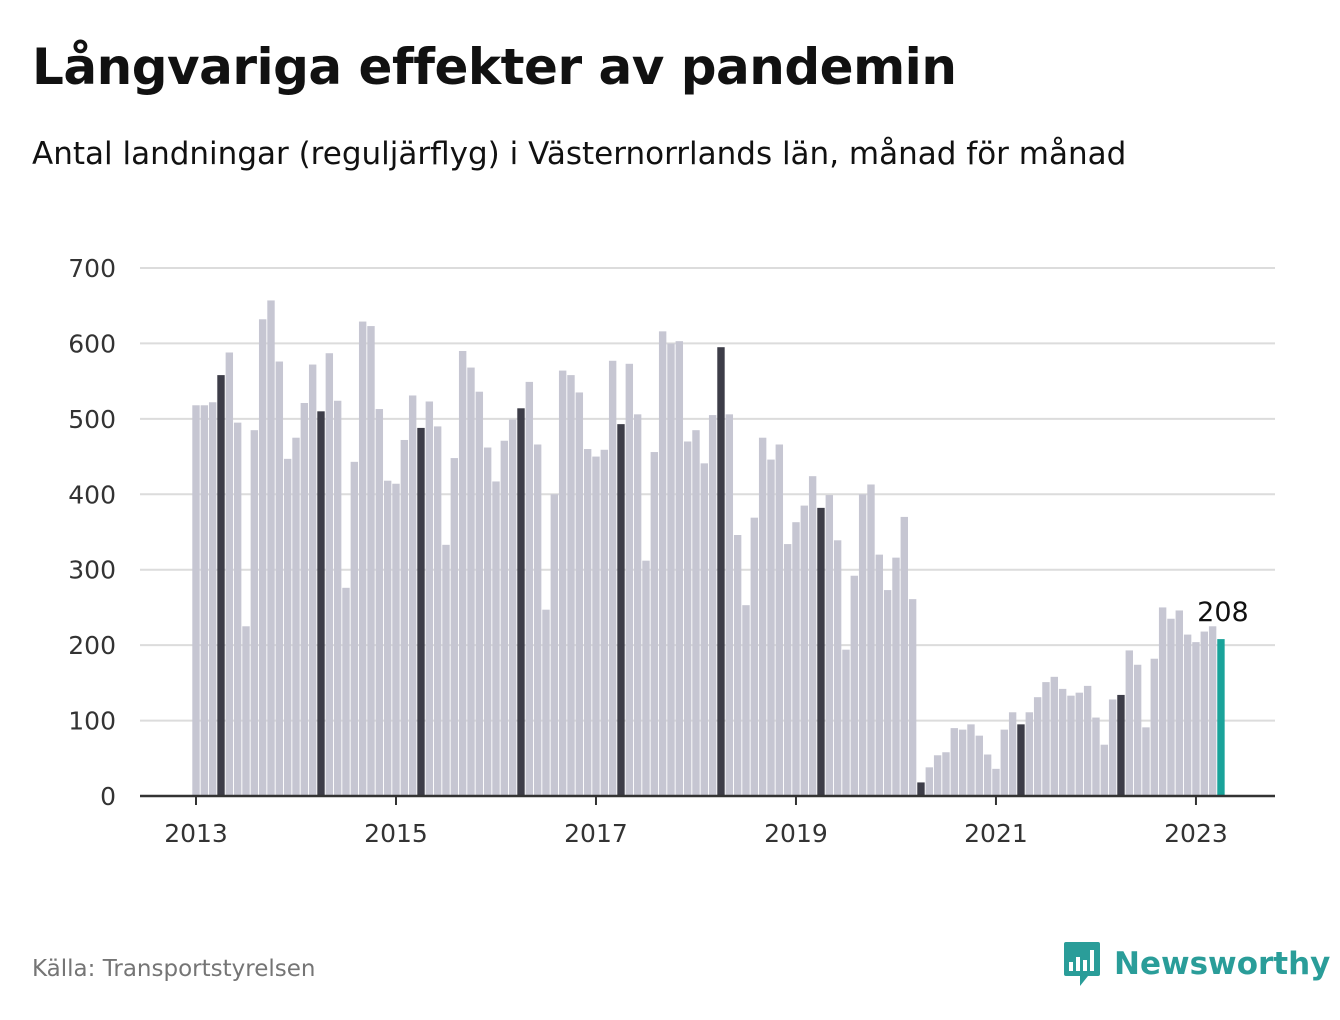 The height and width of the screenshot is (1020, 1340). Describe the element at coordinates (196, 833) in the screenshot. I see `x-tick-label: 2013` at that location.